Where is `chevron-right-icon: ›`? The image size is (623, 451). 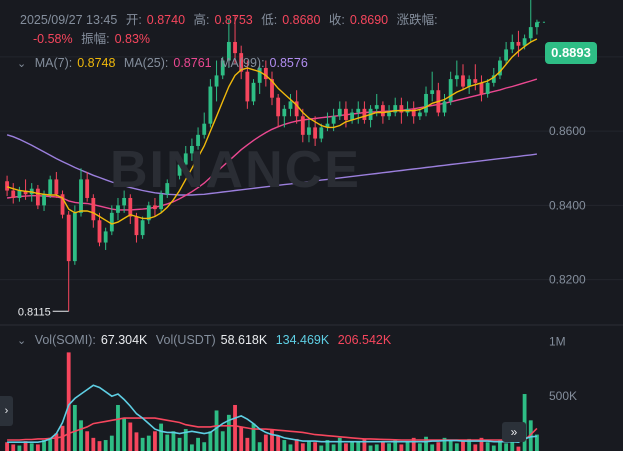
chevron-right-icon: › is located at coordinates (6, 411).